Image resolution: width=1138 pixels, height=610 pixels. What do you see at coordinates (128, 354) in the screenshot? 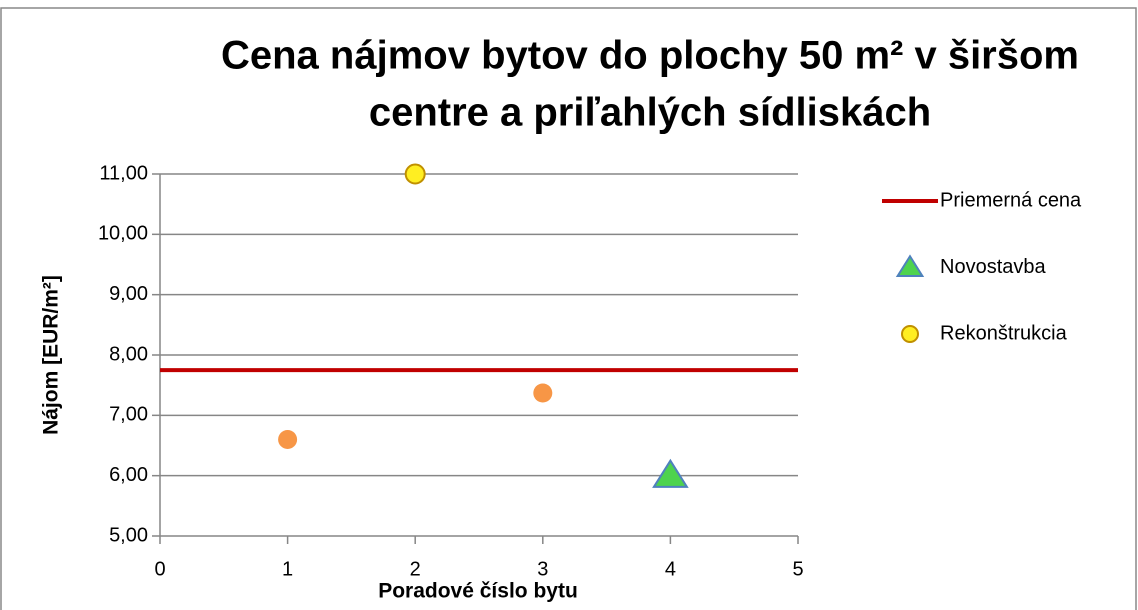
I see `y-tick-label: 8,00` at bounding box center [128, 354].